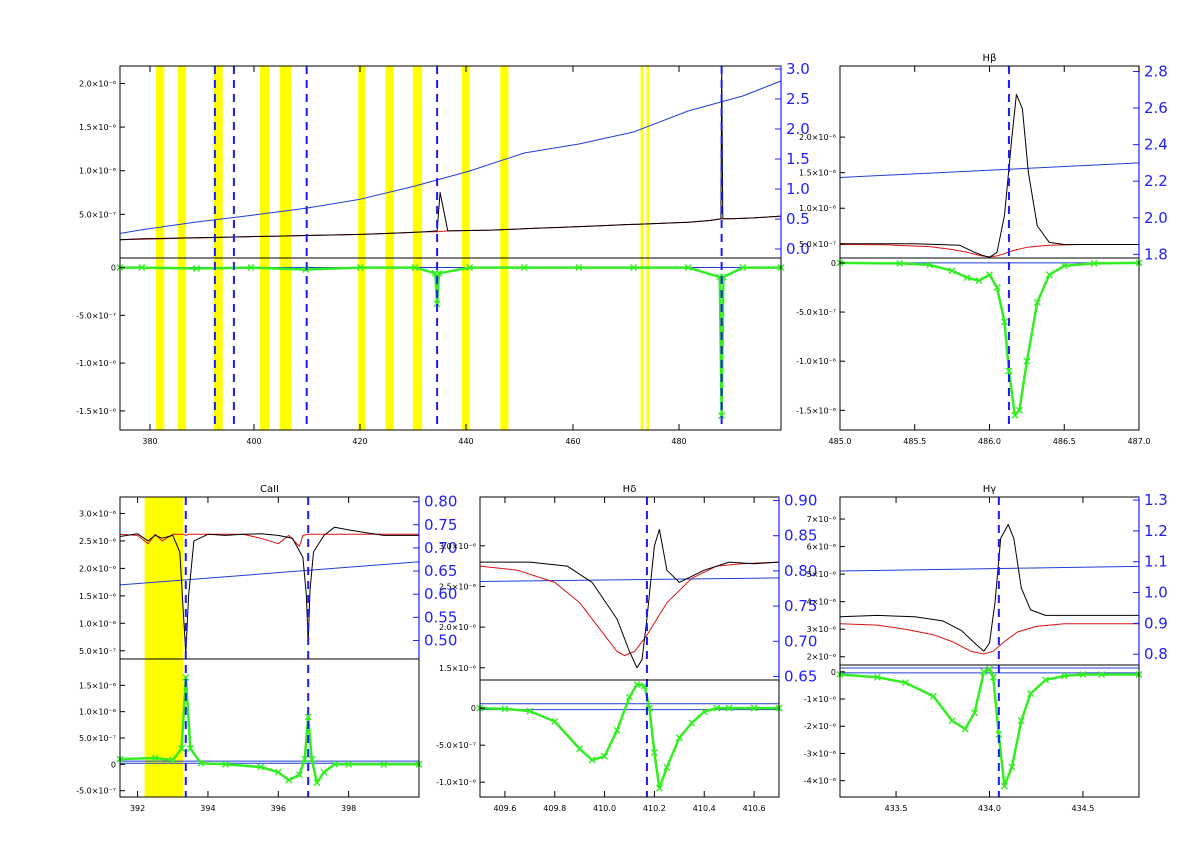 This screenshot has height=860, width=1200. What do you see at coordinates (798, 159) in the screenshot?
I see `right-tick-label: 1.5` at bounding box center [798, 159].